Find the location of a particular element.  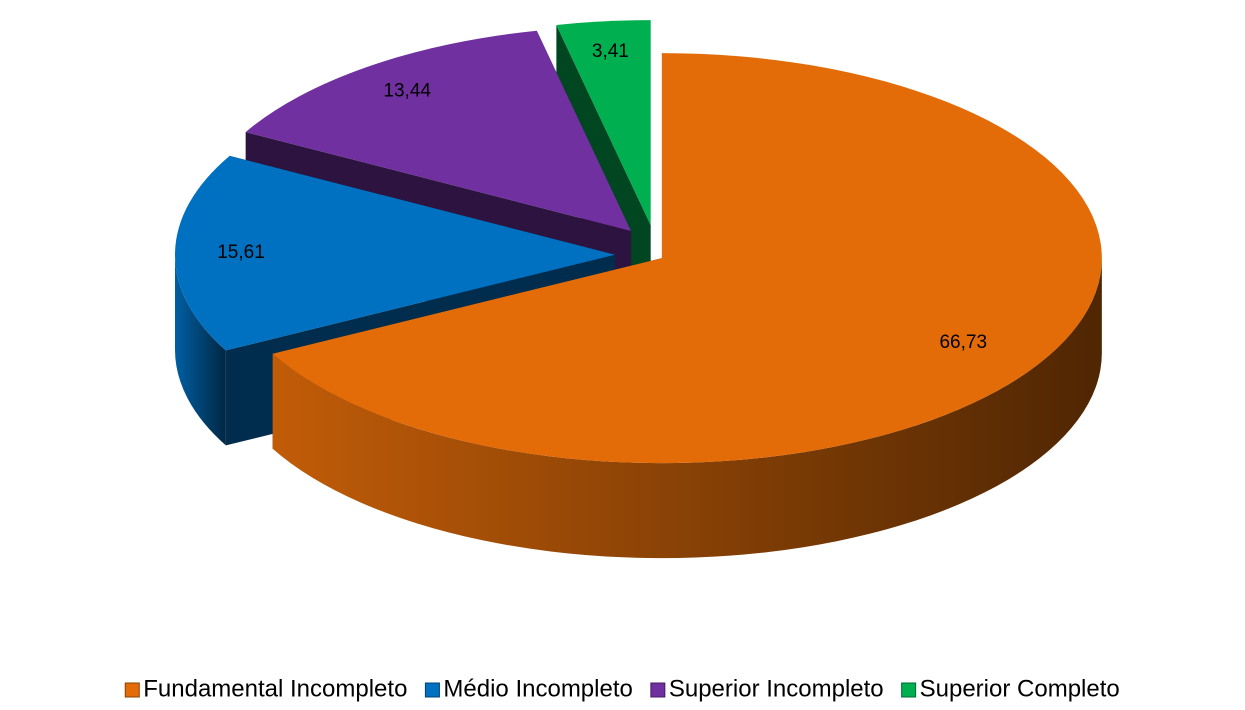

data-label: 13,44 is located at coordinates (407, 90).